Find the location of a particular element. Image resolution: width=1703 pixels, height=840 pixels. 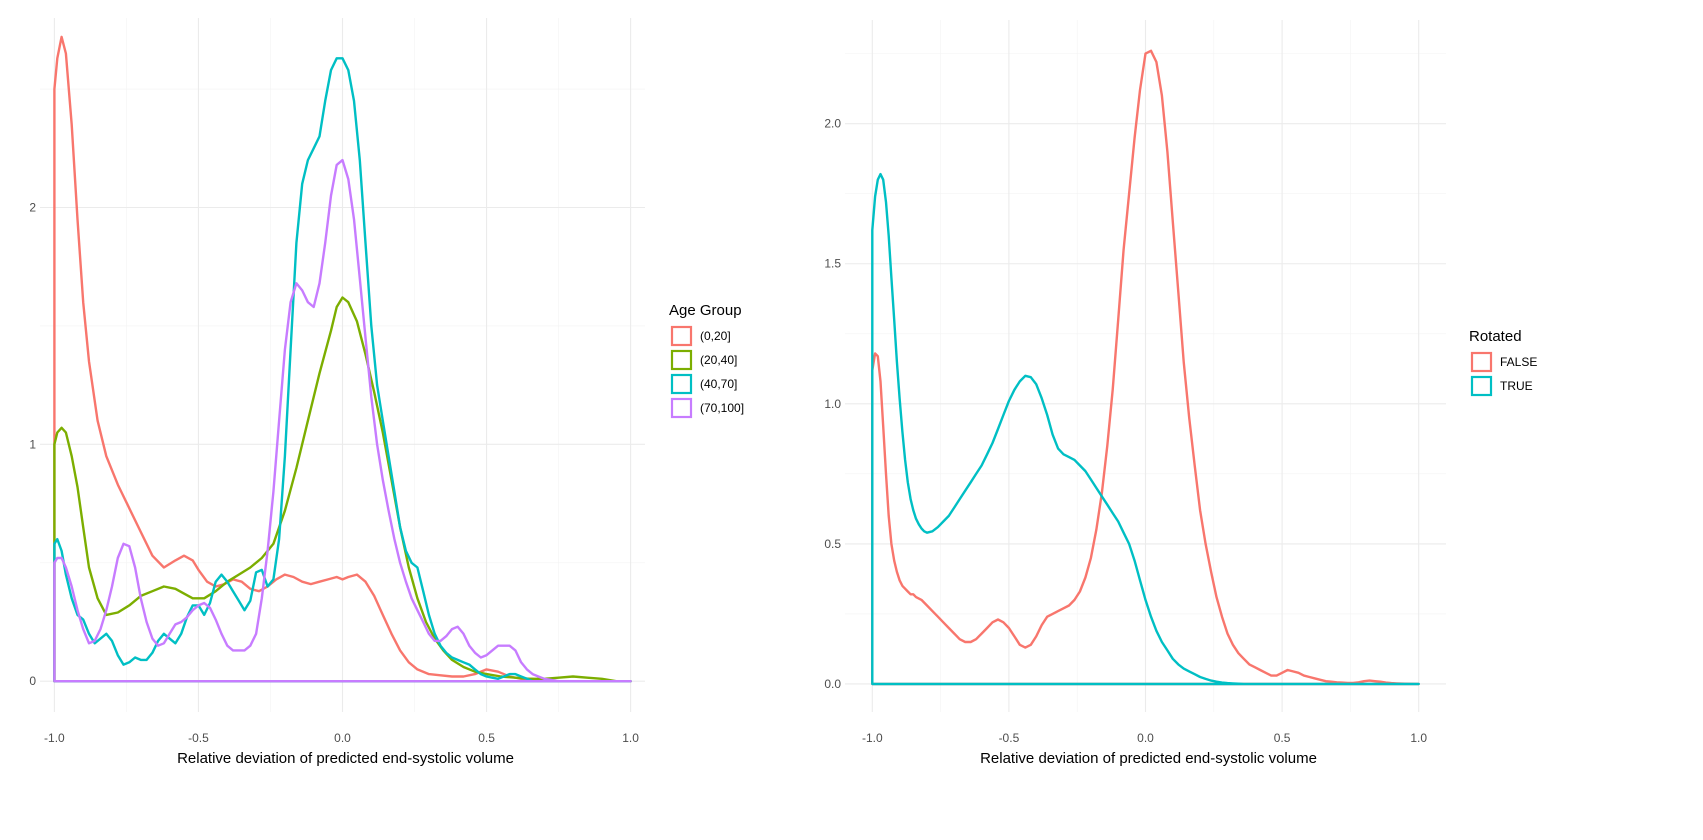

y-tick-label: 0 is located at coordinates (32, 681).